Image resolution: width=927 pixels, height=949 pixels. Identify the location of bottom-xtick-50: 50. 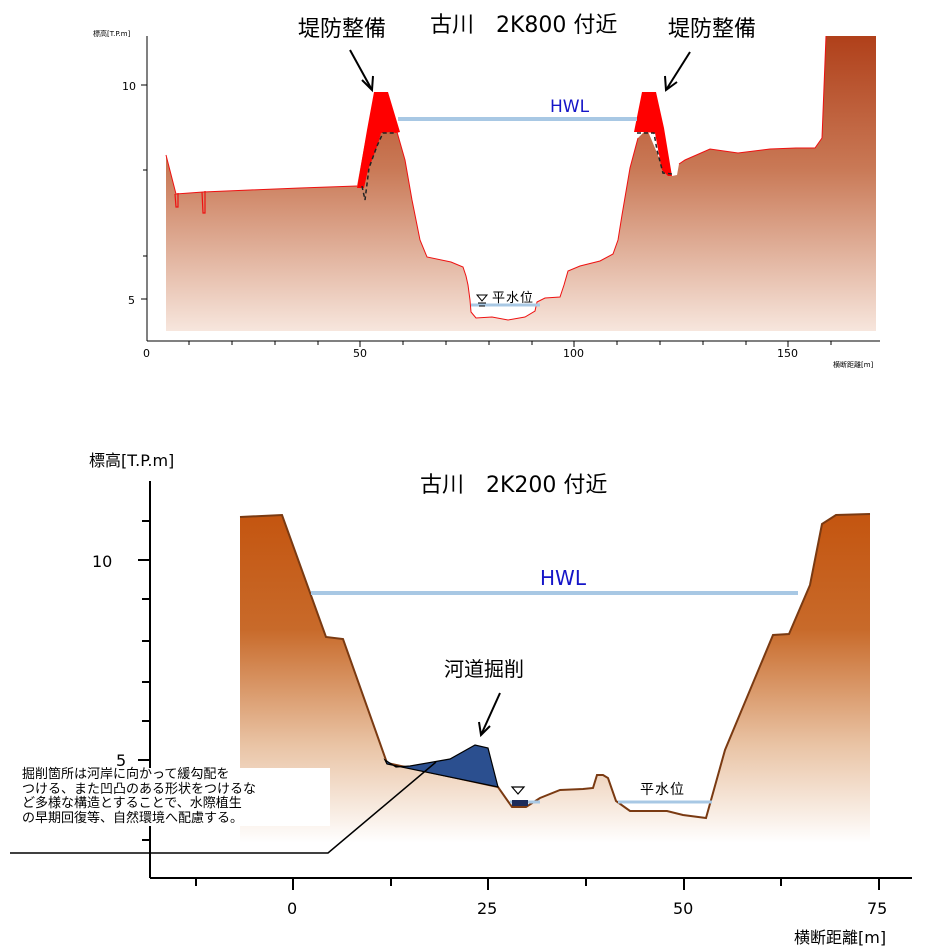
(683, 908).